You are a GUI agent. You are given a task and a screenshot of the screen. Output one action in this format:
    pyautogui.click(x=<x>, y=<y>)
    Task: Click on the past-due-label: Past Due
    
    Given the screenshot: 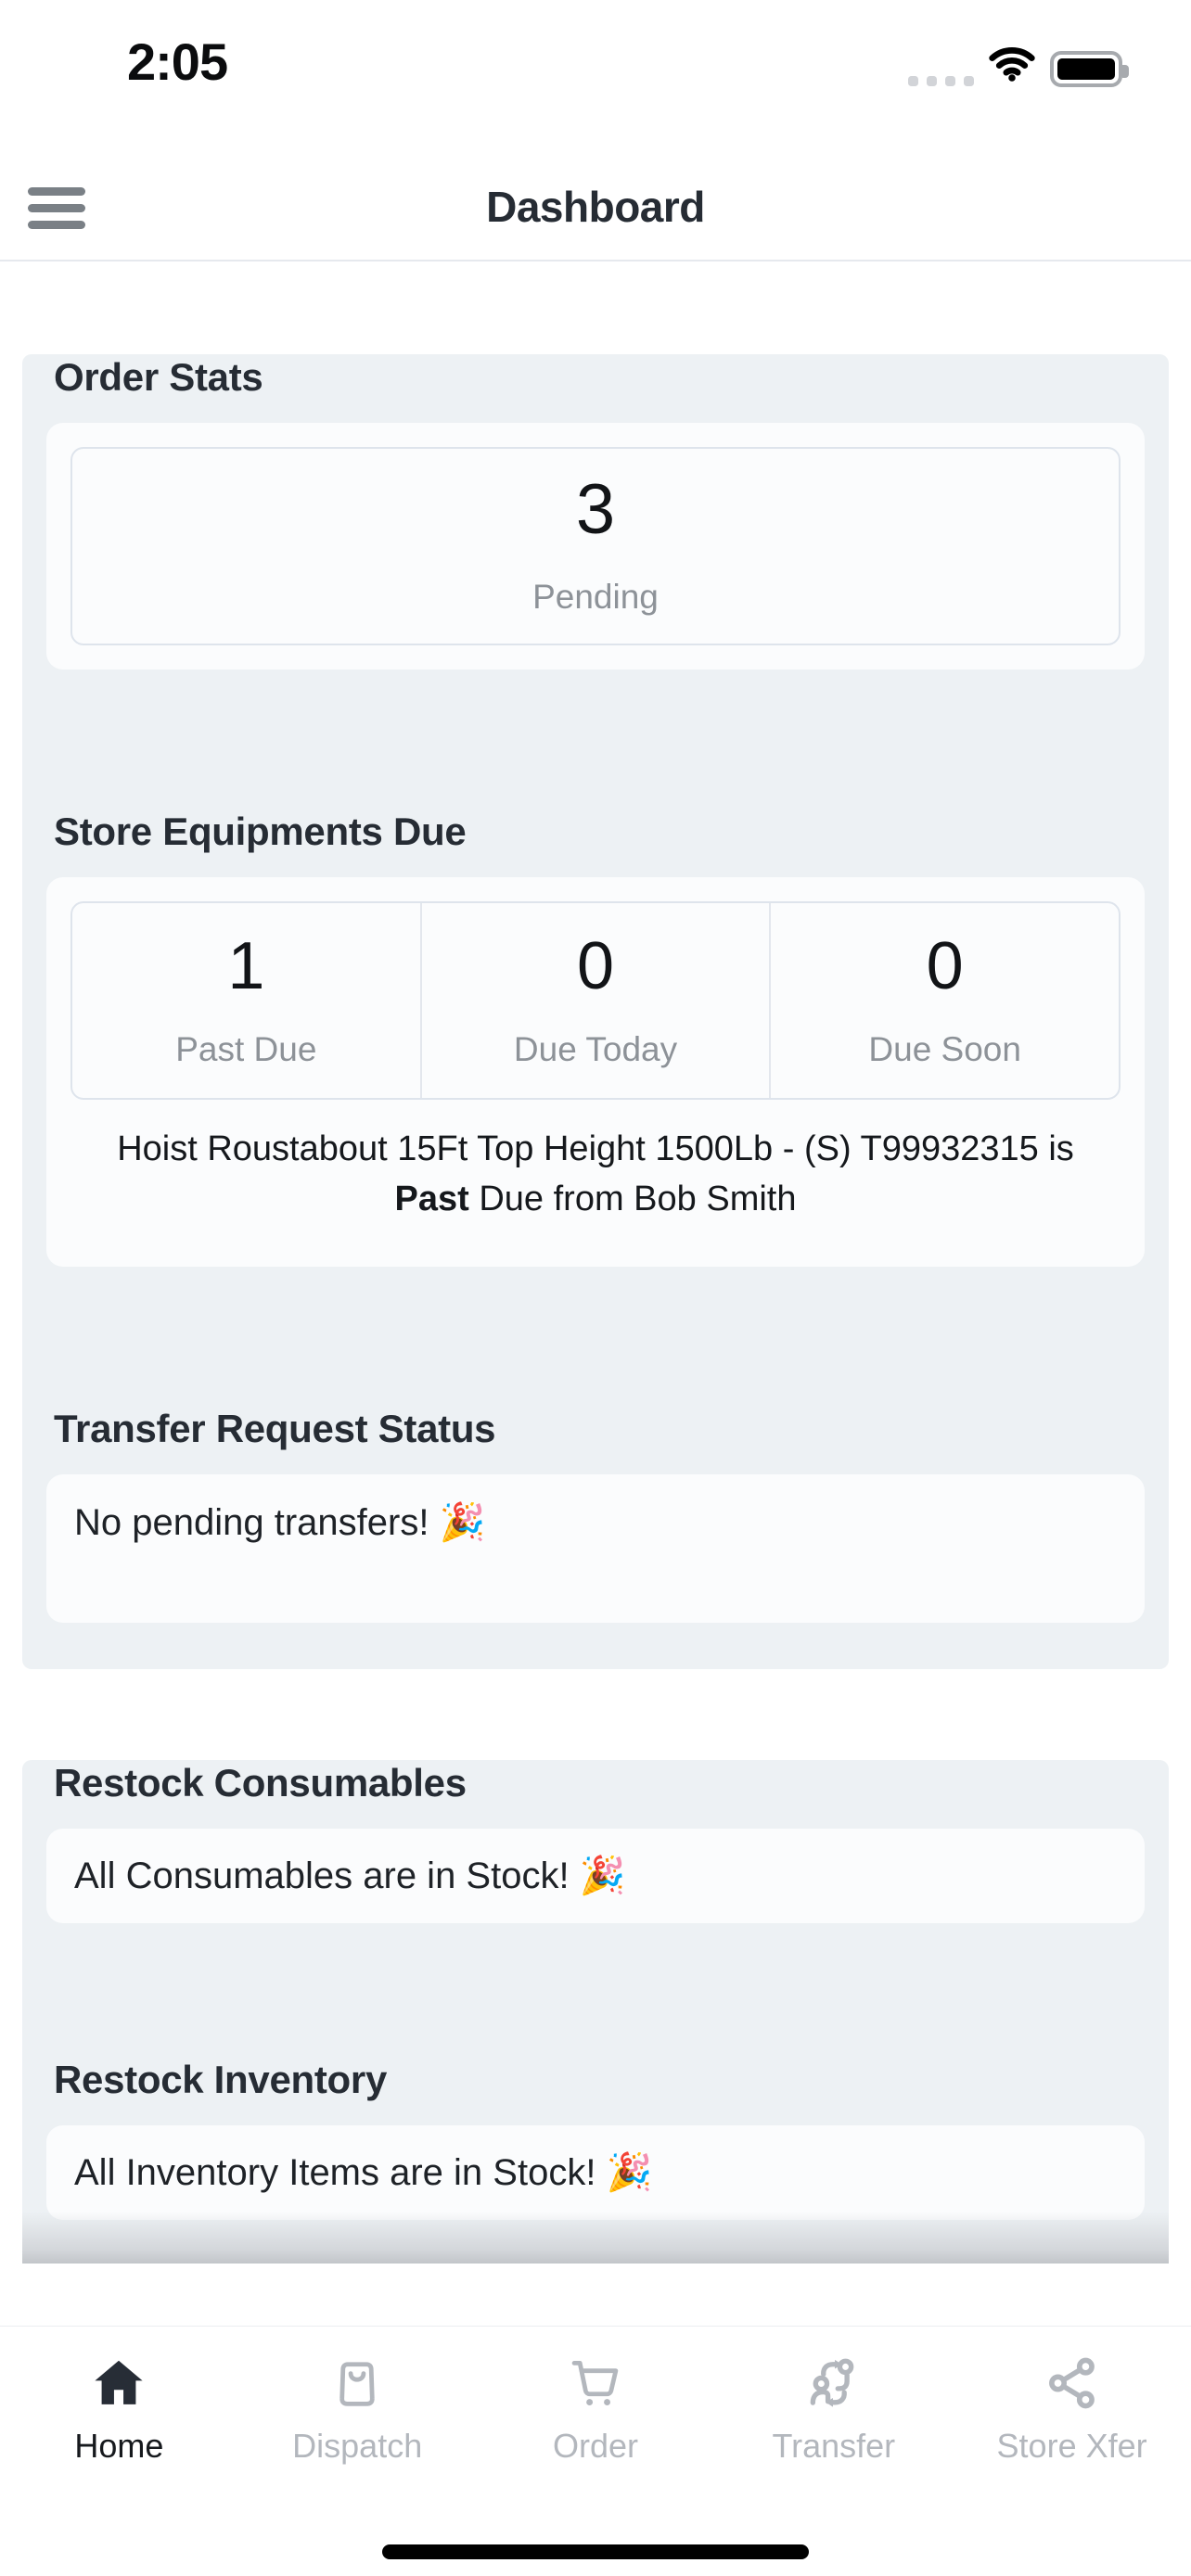 What is the action you would take?
    pyautogui.click(x=246, y=1049)
    